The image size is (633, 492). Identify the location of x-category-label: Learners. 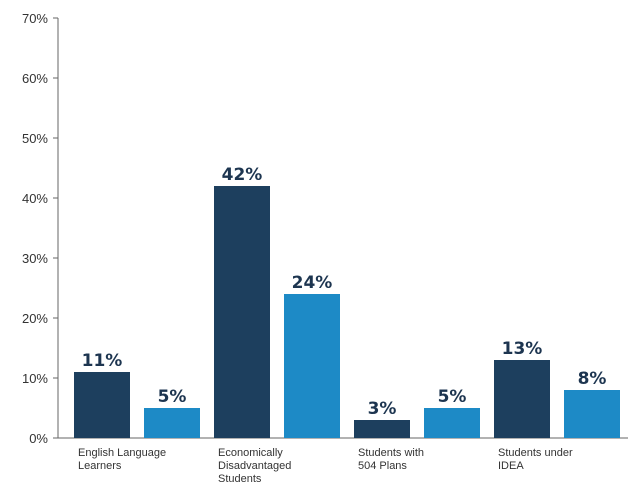
(100, 466).